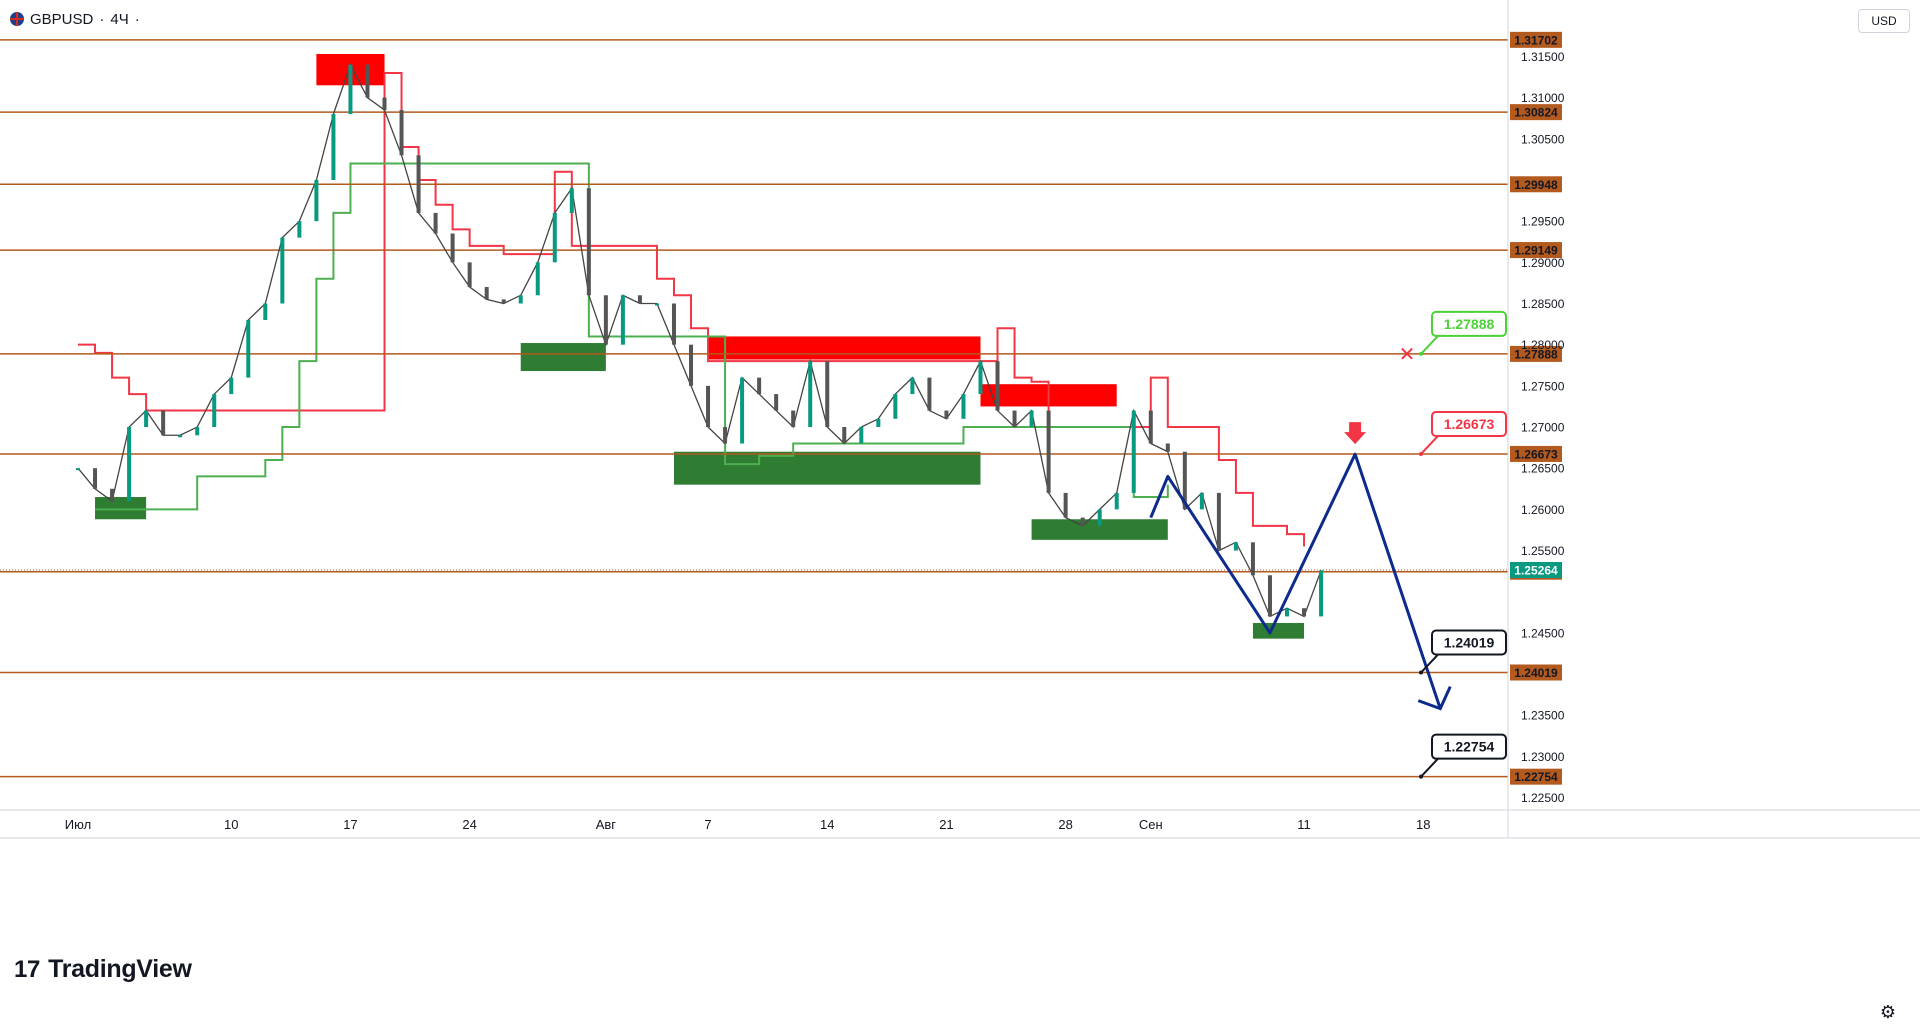 The image size is (1920, 1036). What do you see at coordinates (1884, 21) in the screenshot?
I see `currency-button: USD` at bounding box center [1884, 21].